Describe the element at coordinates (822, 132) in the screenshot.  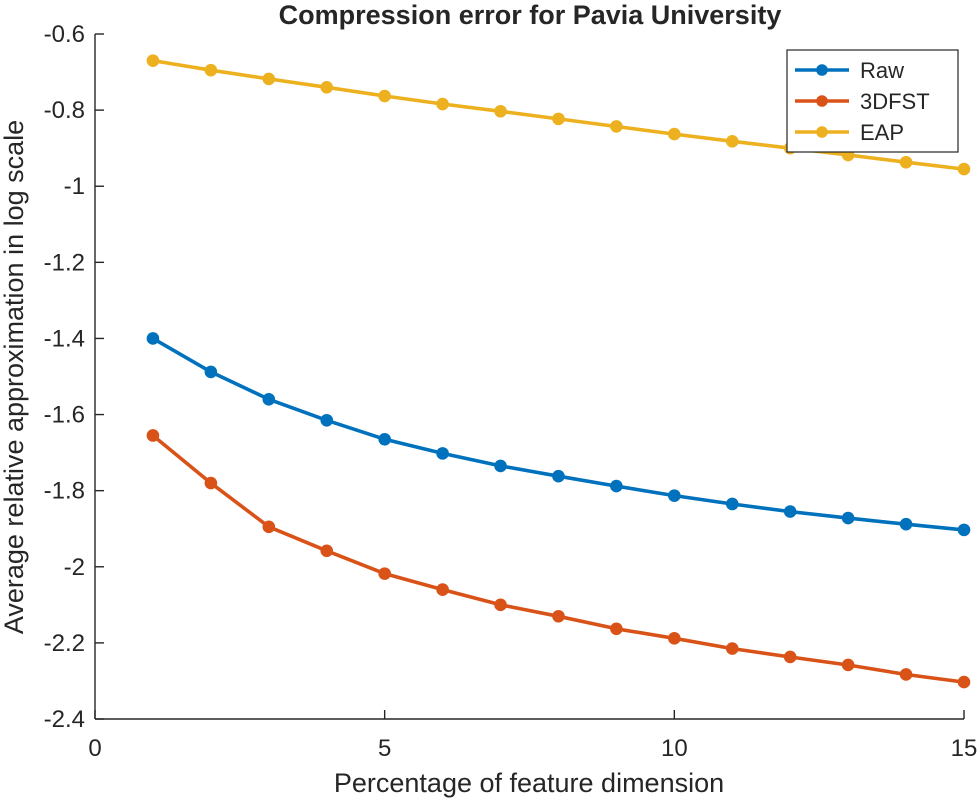
I see `legend-marker-eap` at that location.